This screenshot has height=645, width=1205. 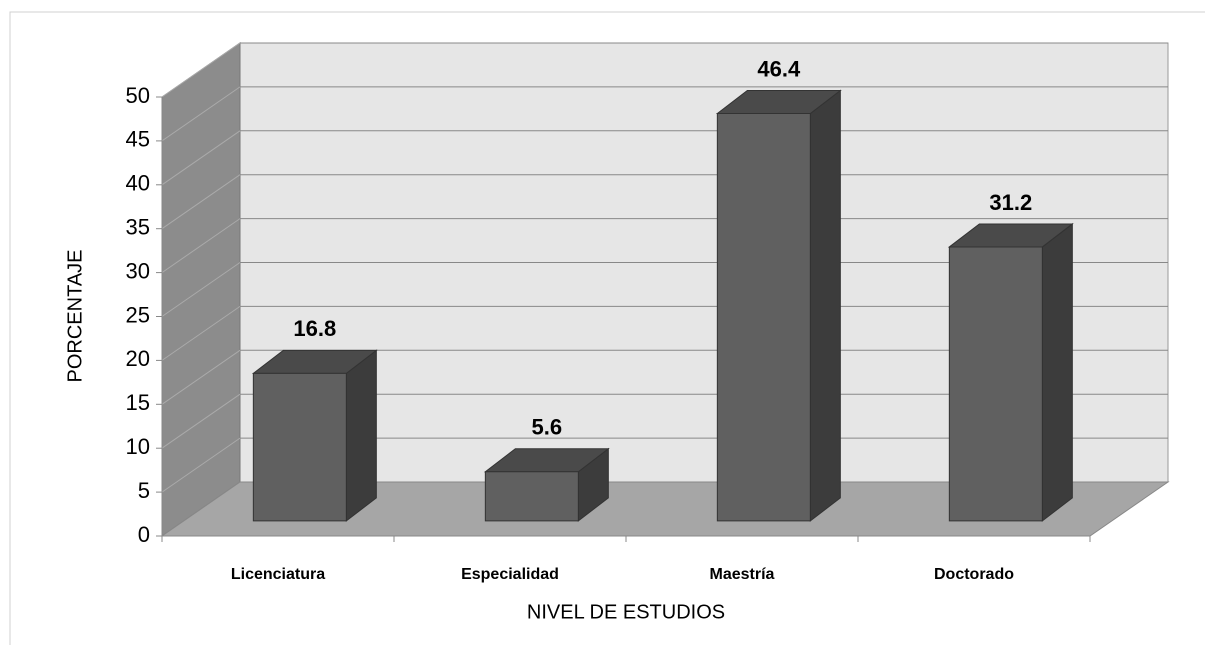 What do you see at coordinates (138, 402) in the screenshot?
I see `y-tick-label: 15` at bounding box center [138, 402].